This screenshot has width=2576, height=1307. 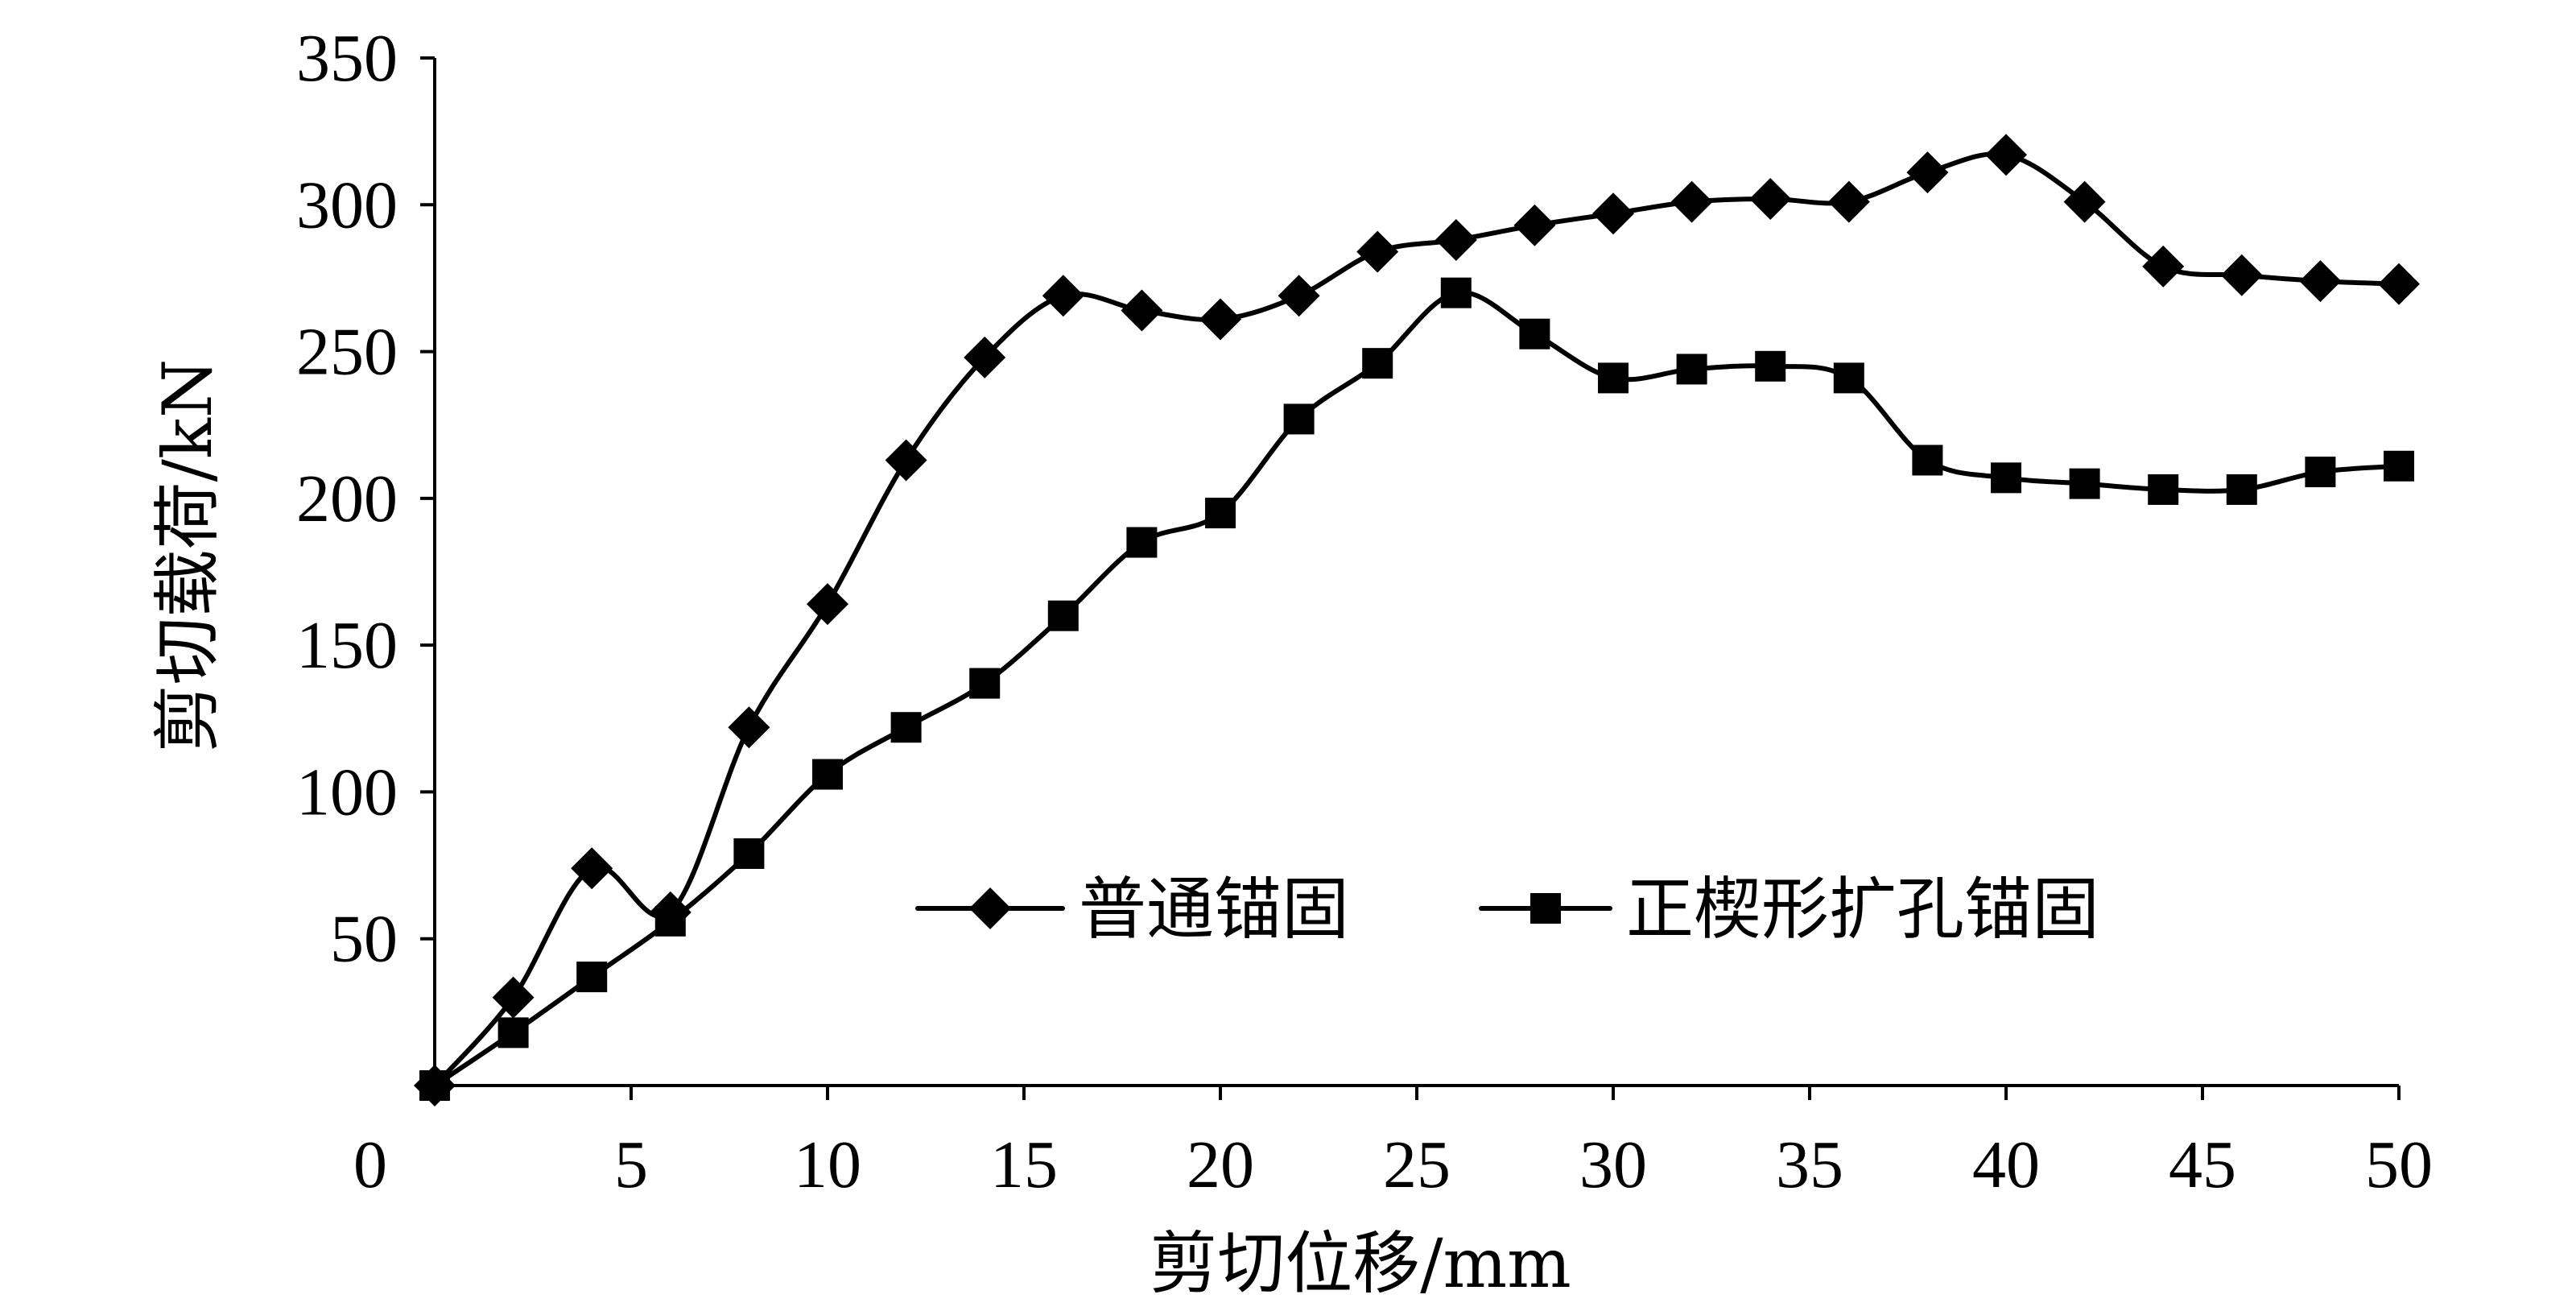 What do you see at coordinates (827, 1165) in the screenshot?
I see `x-tick-label: 10` at bounding box center [827, 1165].